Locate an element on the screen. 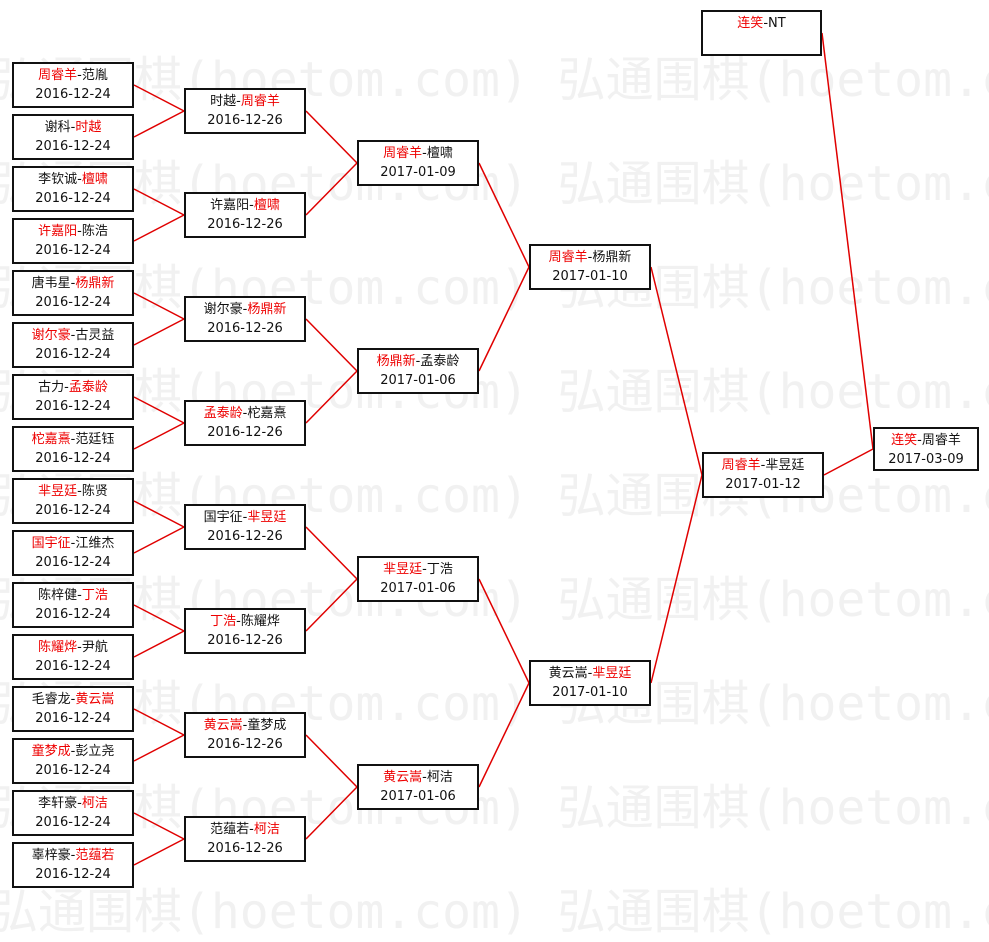  match-box-round-2: 国宇征-芈昱廷 2016-12-26 is located at coordinates (245, 527).